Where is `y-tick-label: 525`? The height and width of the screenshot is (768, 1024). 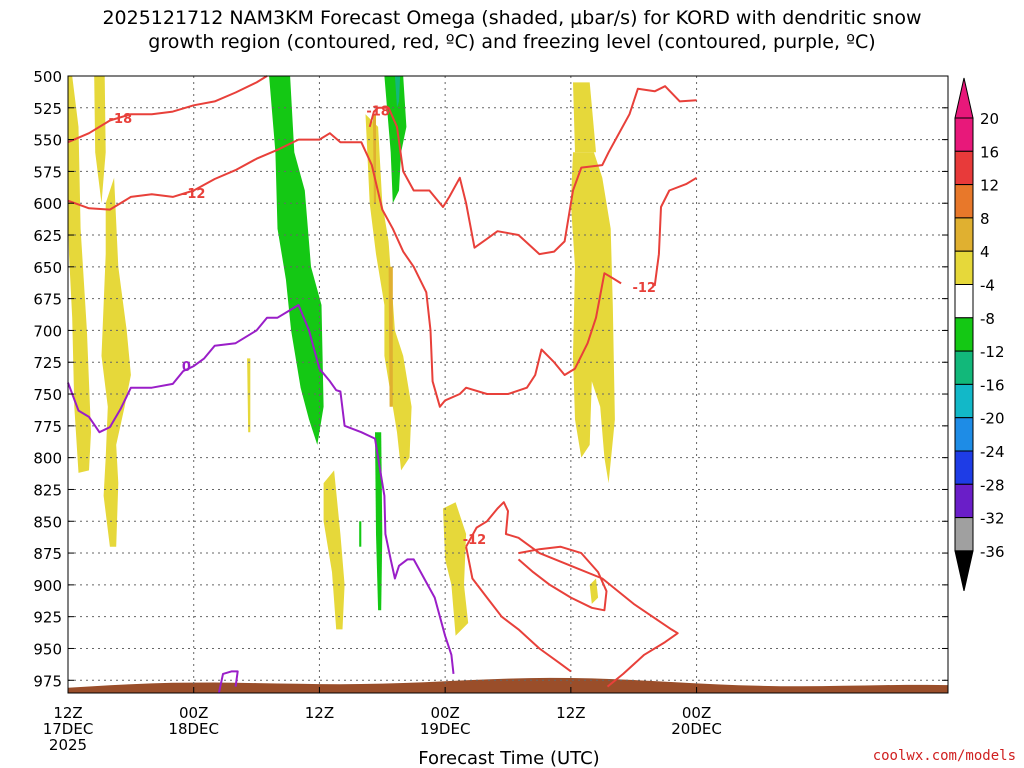
y-tick-label: 525 is located at coordinates (47, 109).